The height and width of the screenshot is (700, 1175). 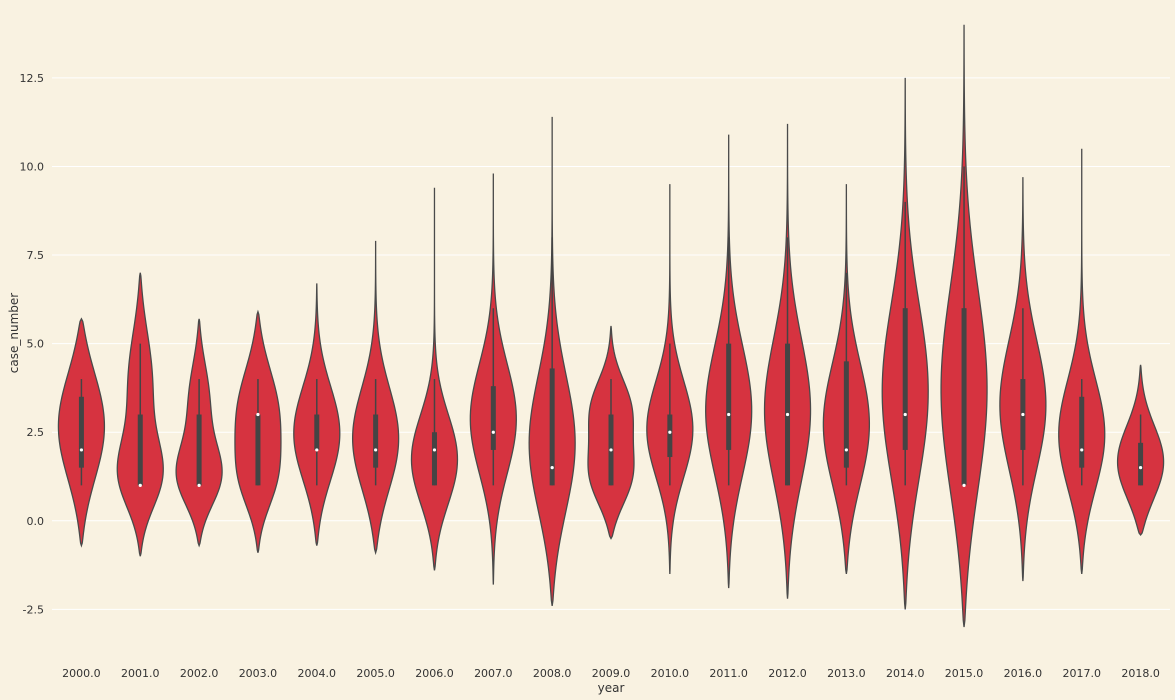 What do you see at coordinates (36, 344) in the screenshot?
I see `y-tick-label: 5.0` at bounding box center [36, 344].